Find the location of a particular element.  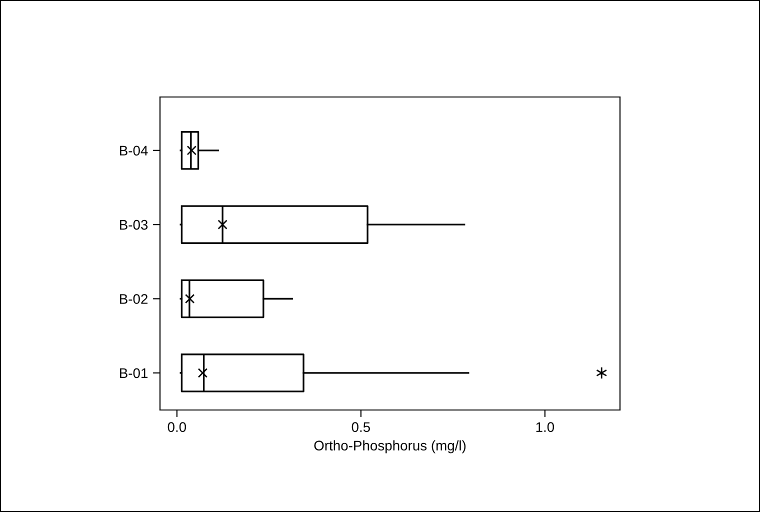

x-axis-title: Ortho-Phosphorus (mg/l) is located at coordinates (390, 447).